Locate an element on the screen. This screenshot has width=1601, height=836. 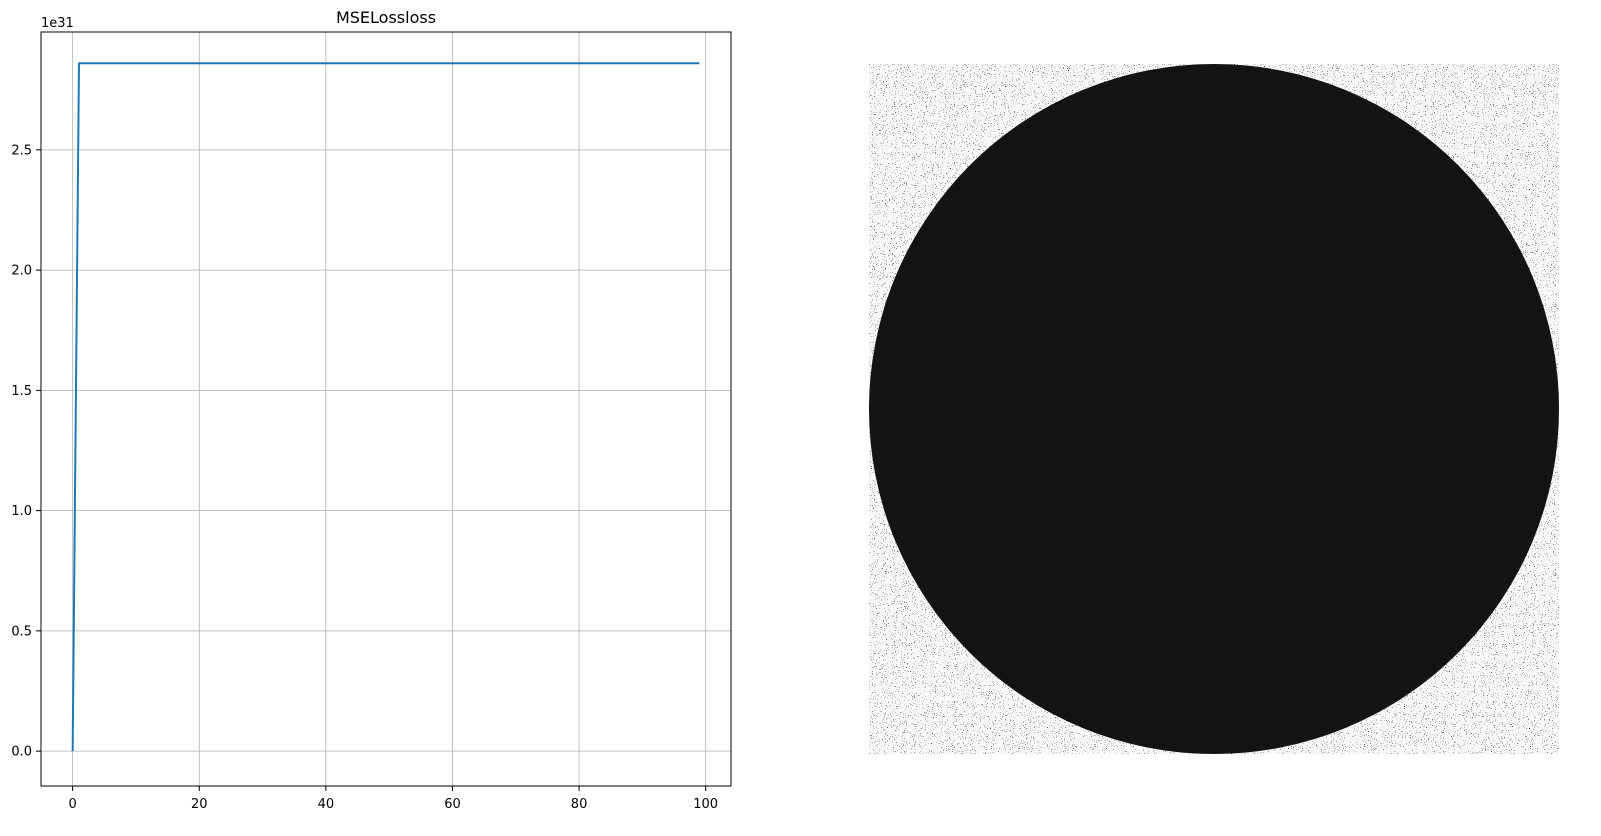
x-tick-label: 0 is located at coordinates (73, 804).